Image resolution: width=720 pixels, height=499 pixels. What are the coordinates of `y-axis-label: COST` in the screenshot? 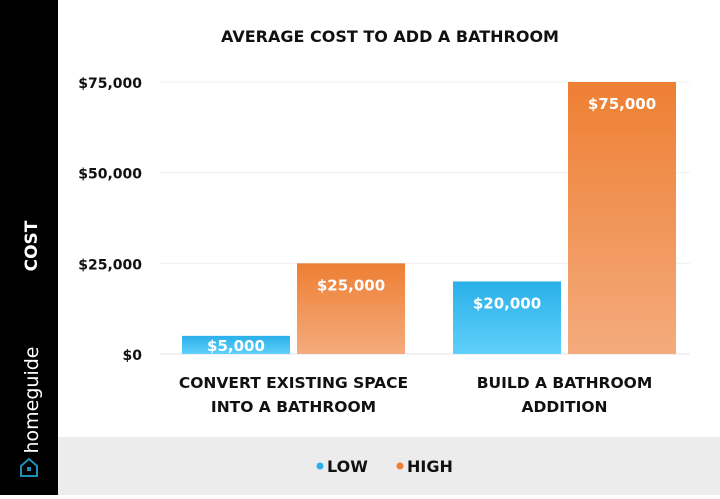 It's located at (32, 245).